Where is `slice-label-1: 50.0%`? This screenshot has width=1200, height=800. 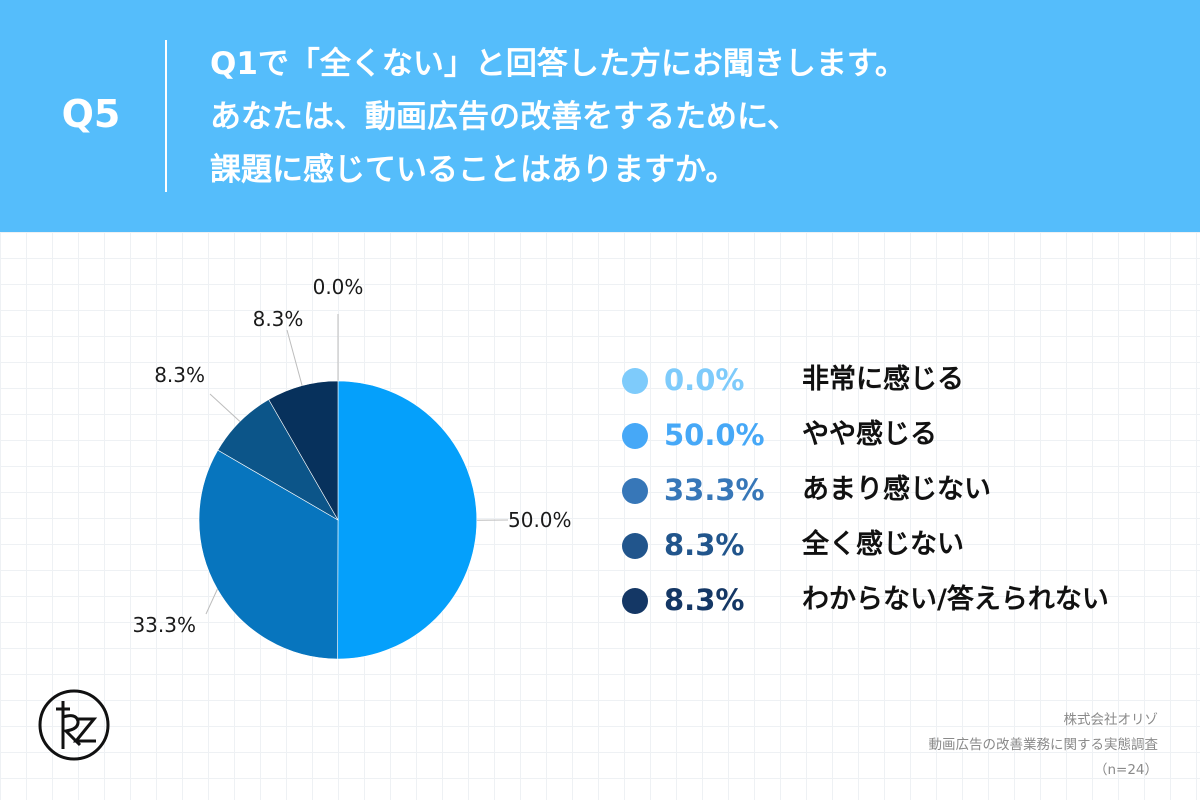
slice-label-1: 50.0% is located at coordinates (540, 520).